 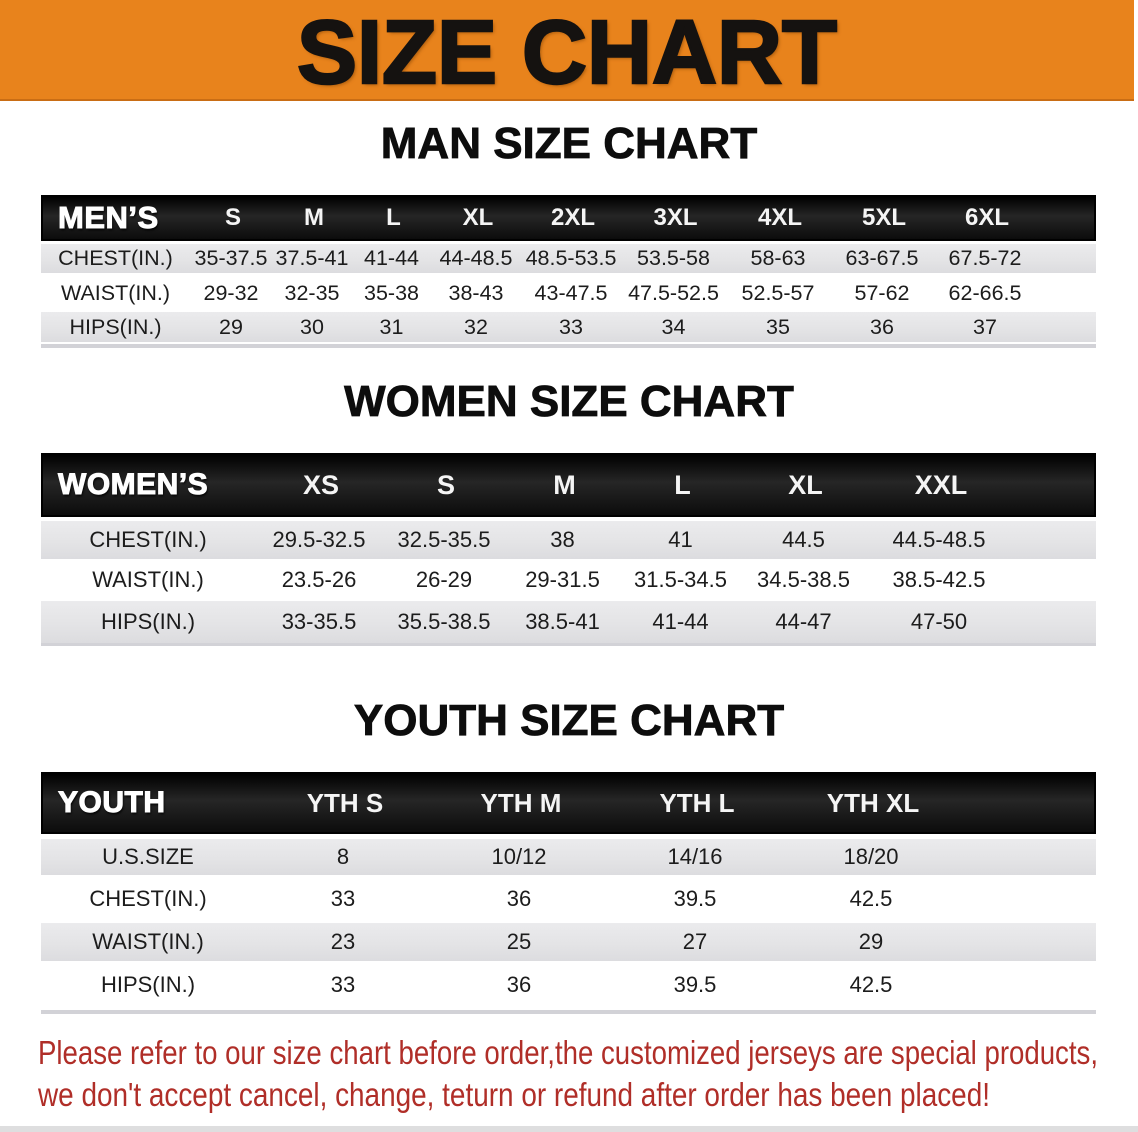 I want to click on women-size-col-xs: XS, so click(x=321, y=484).